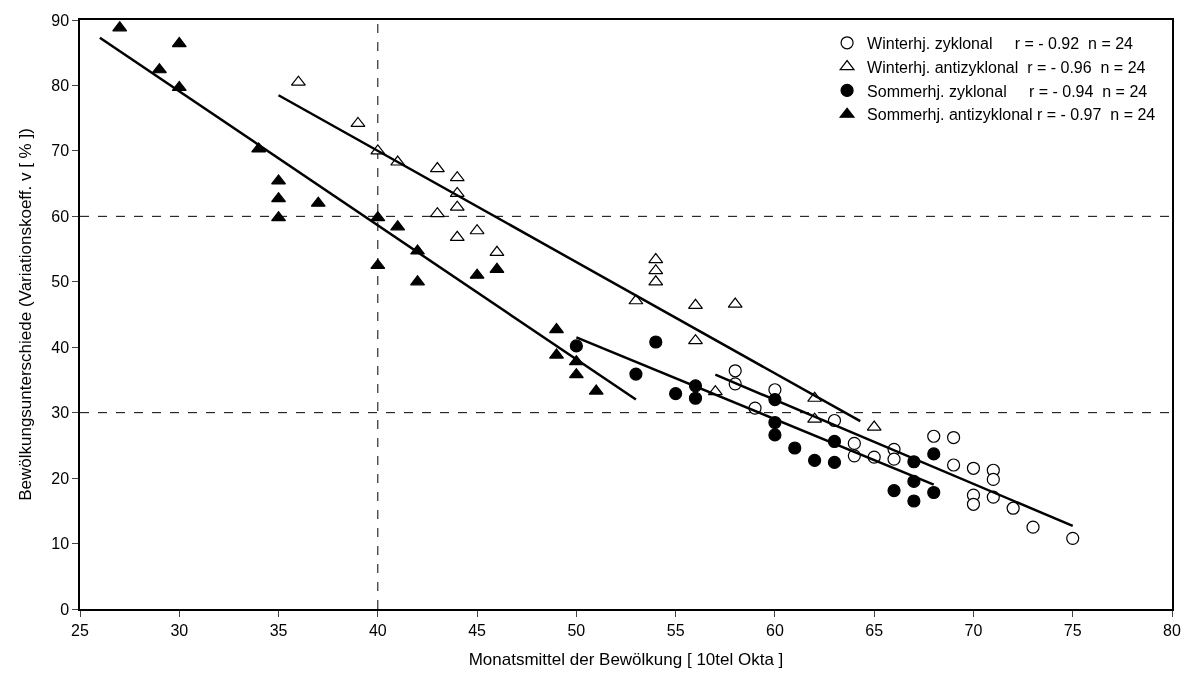 The image size is (1192, 679). What do you see at coordinates (60, 20) in the screenshot?
I see `y-tick-label: 90` at bounding box center [60, 20].